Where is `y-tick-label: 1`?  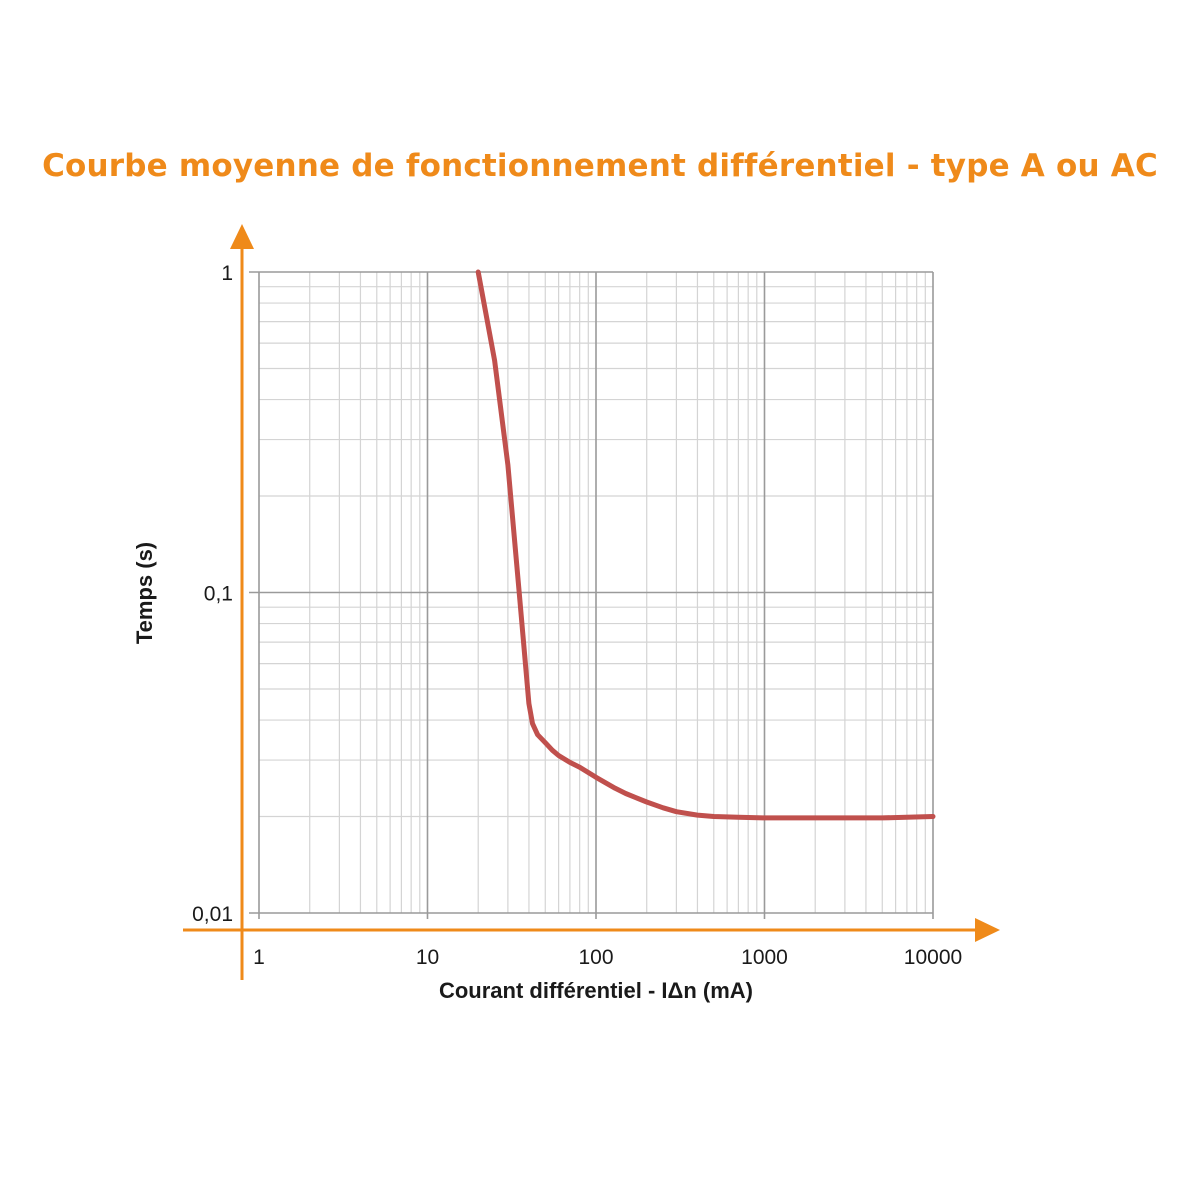 y-tick-label: 1 is located at coordinates (227, 273).